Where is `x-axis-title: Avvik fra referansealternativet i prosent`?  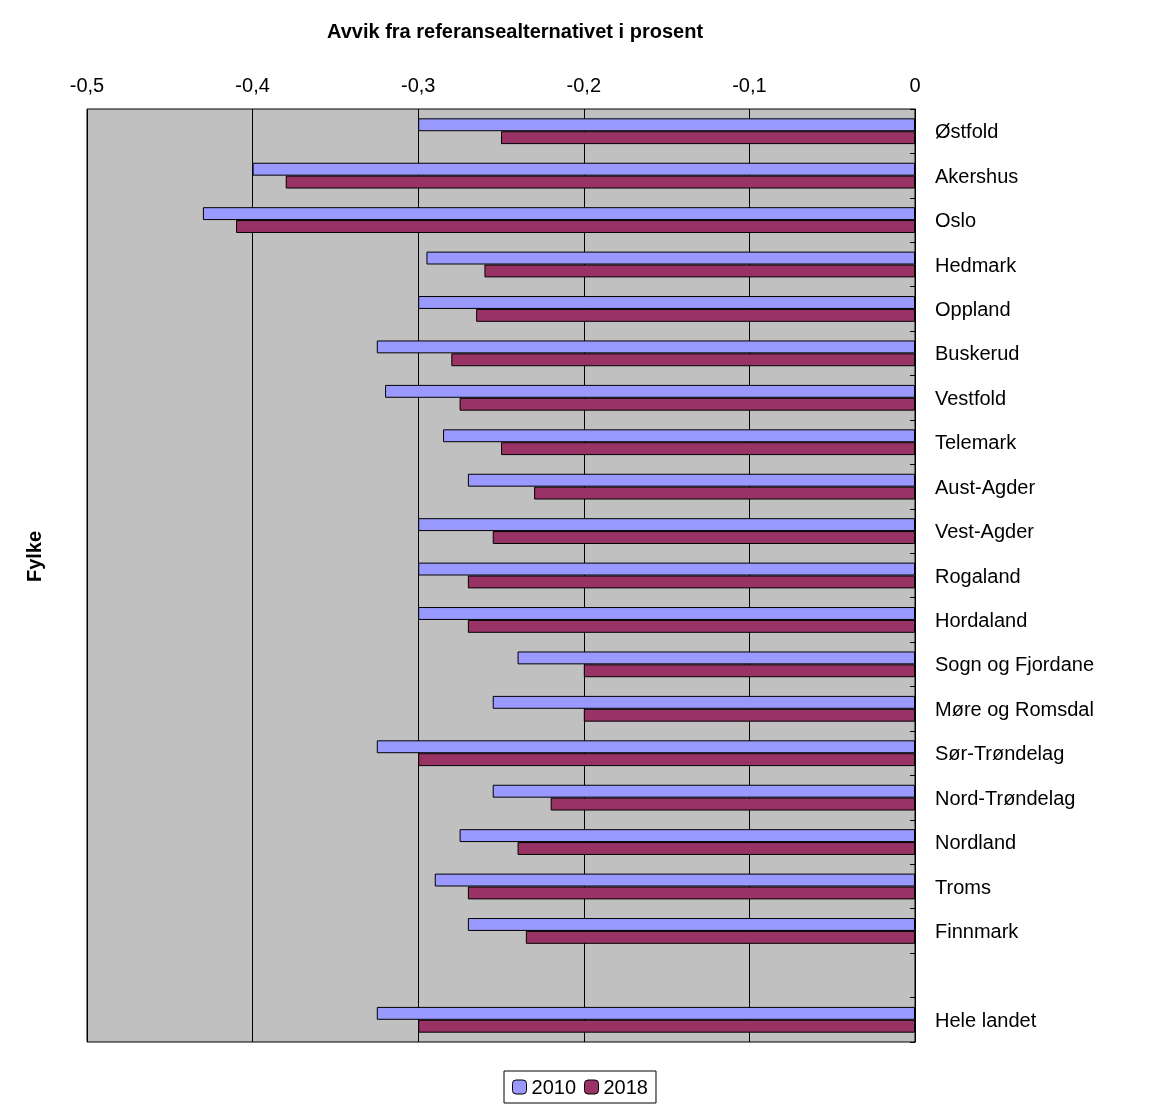 x-axis-title: Avvik fra referansealternativet i prosent is located at coordinates (515, 31).